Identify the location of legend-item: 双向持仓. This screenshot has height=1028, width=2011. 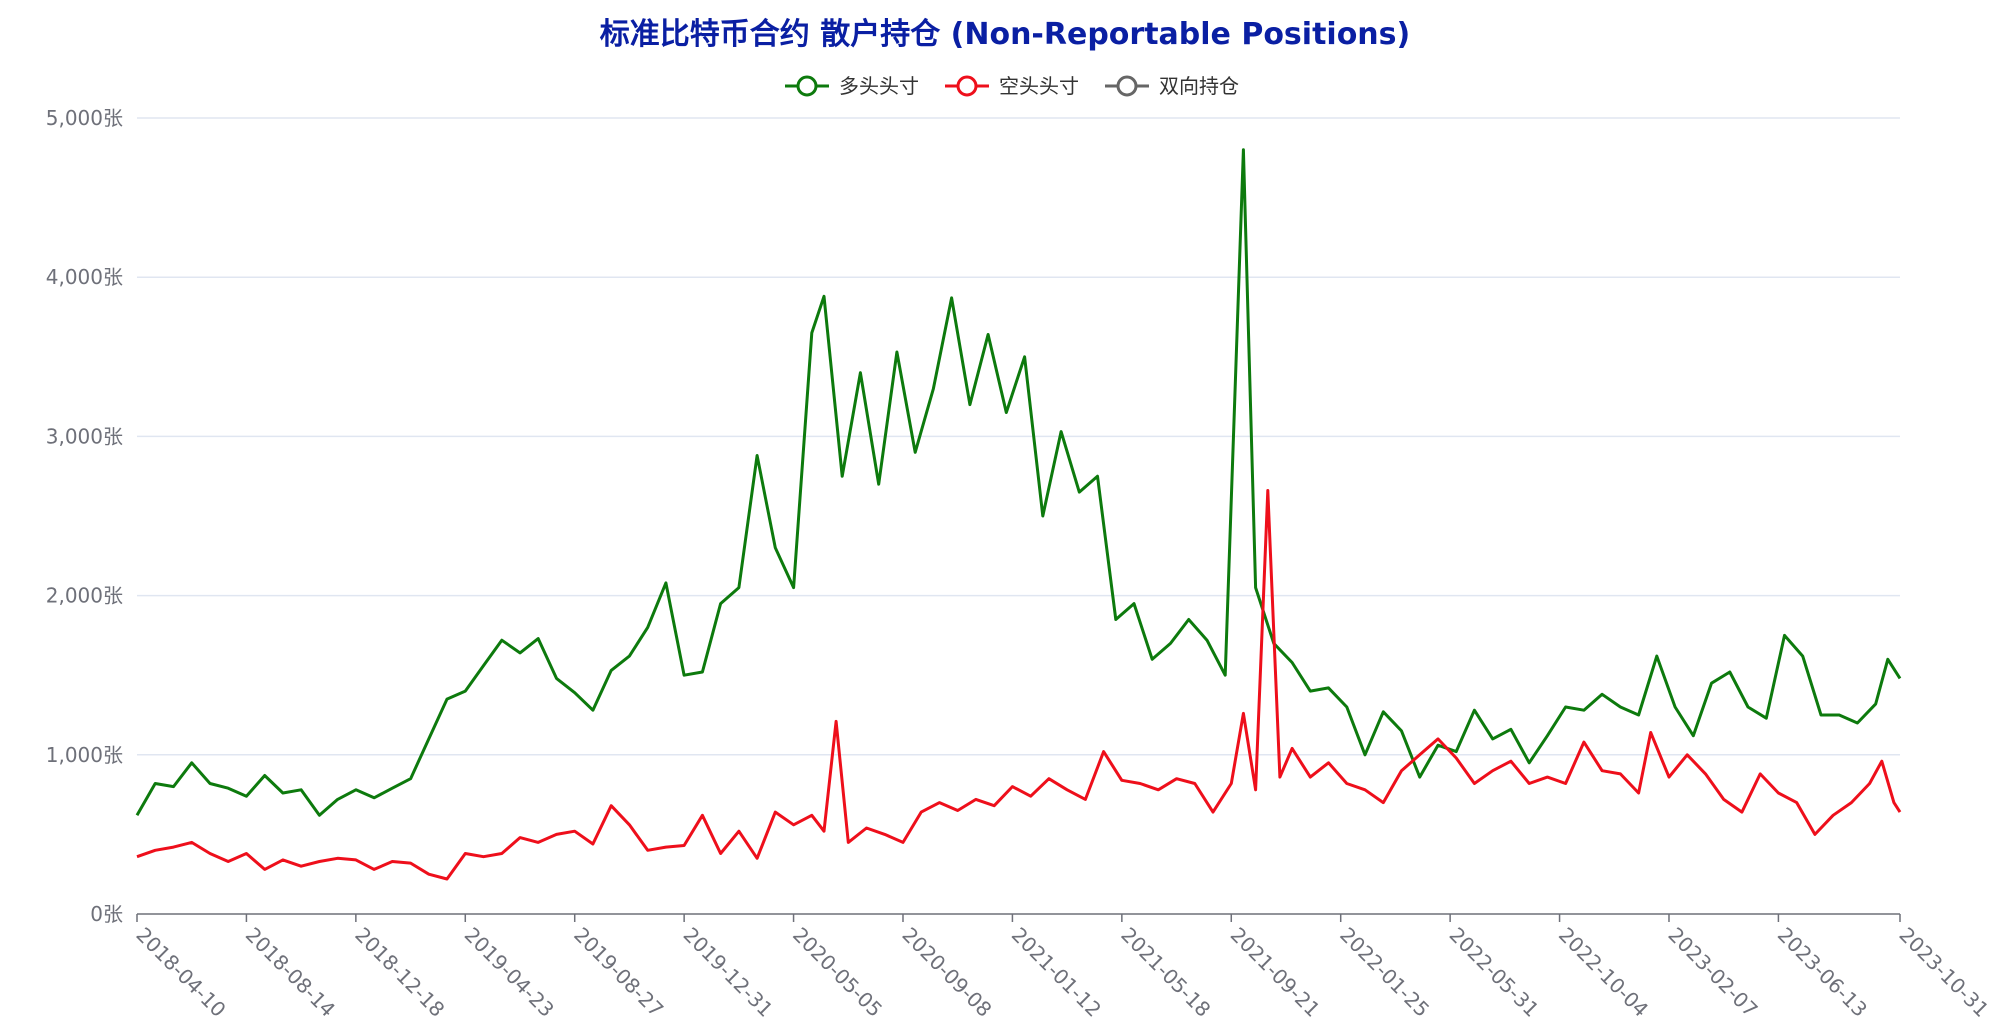
(1172, 86).